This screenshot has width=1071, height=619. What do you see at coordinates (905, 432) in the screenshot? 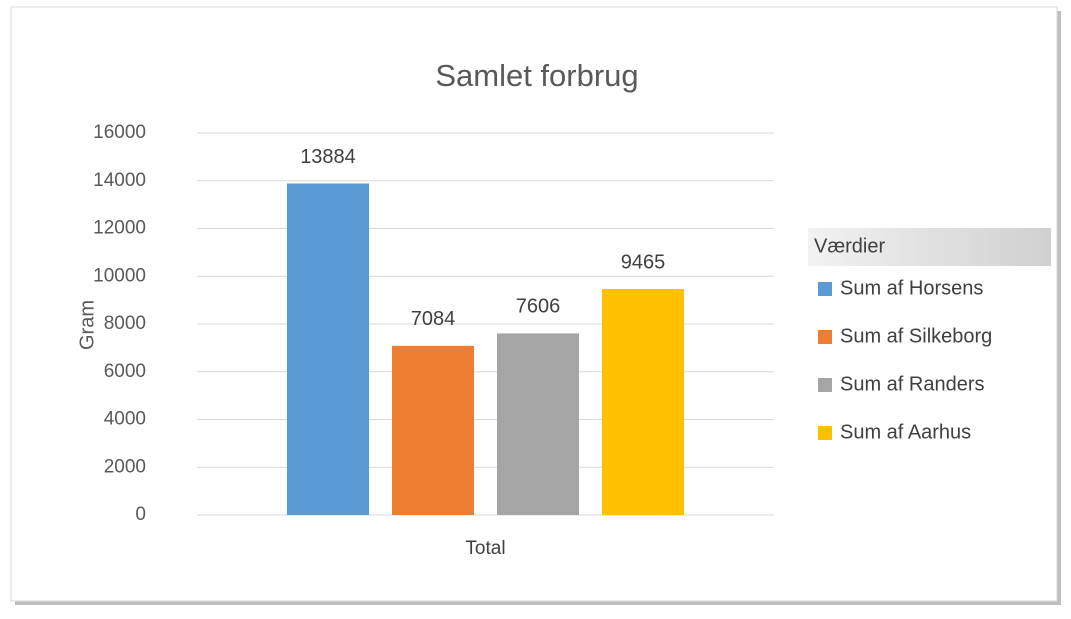
I see `legend-entry: Sum af Aarhus` at bounding box center [905, 432].